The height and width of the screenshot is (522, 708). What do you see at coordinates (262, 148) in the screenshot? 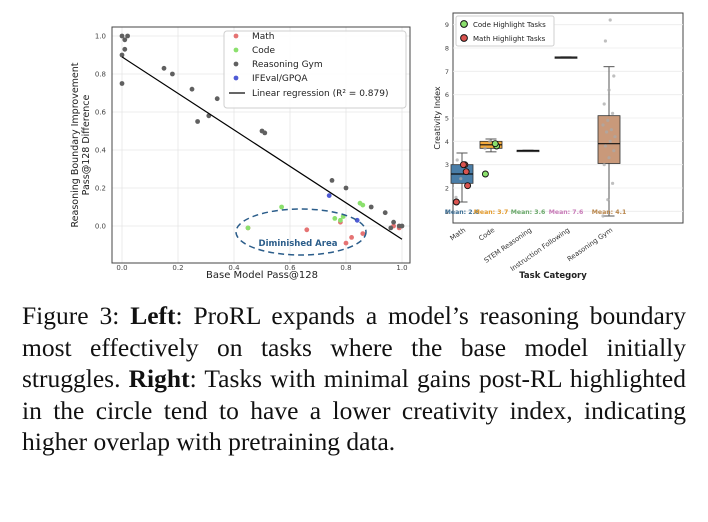
I see `regression-line` at bounding box center [262, 148].